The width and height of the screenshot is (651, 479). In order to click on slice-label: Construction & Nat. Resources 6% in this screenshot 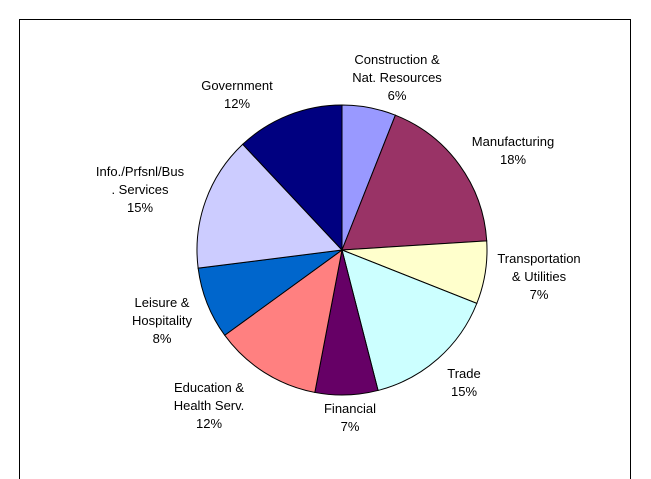, I will do `click(397, 77)`.